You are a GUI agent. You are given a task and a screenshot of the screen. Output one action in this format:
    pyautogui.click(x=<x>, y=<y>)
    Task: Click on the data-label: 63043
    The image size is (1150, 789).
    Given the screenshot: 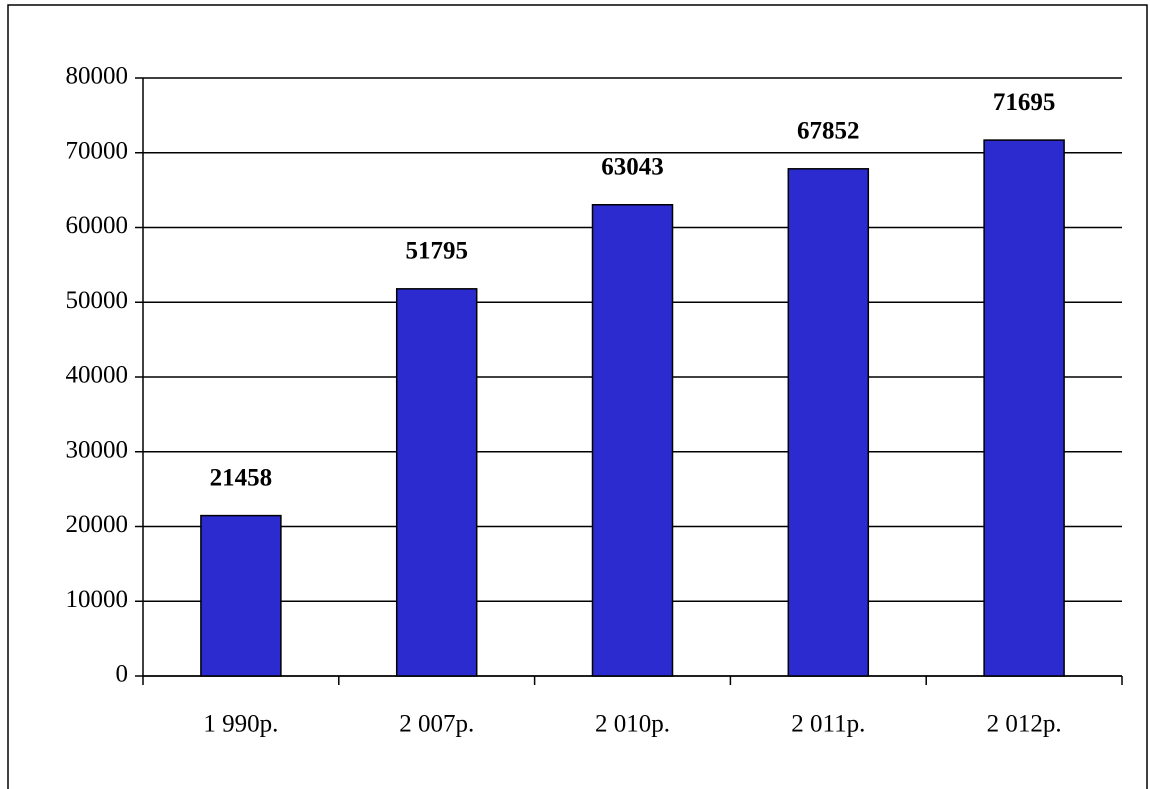 What is the action you would take?
    pyautogui.click(x=632, y=166)
    